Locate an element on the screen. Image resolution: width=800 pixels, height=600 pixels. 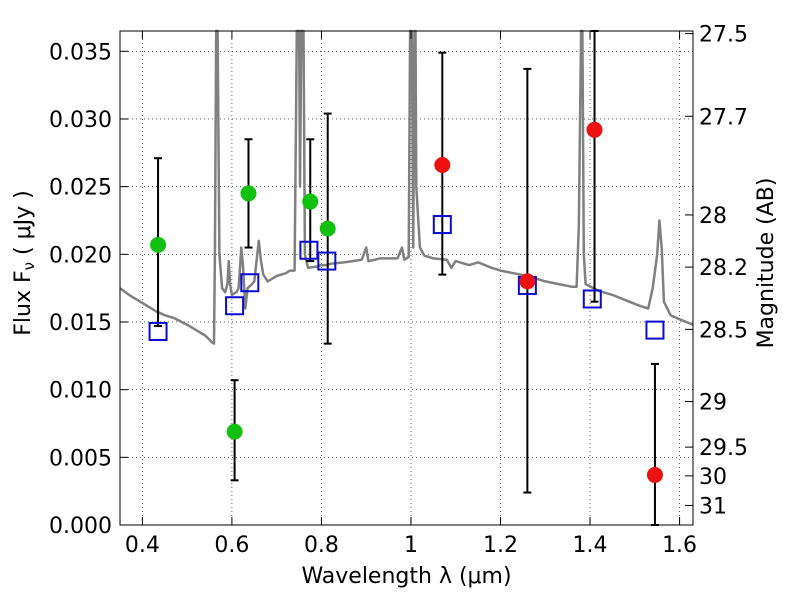
y2-tick-label: 29.5 is located at coordinates (723, 448).